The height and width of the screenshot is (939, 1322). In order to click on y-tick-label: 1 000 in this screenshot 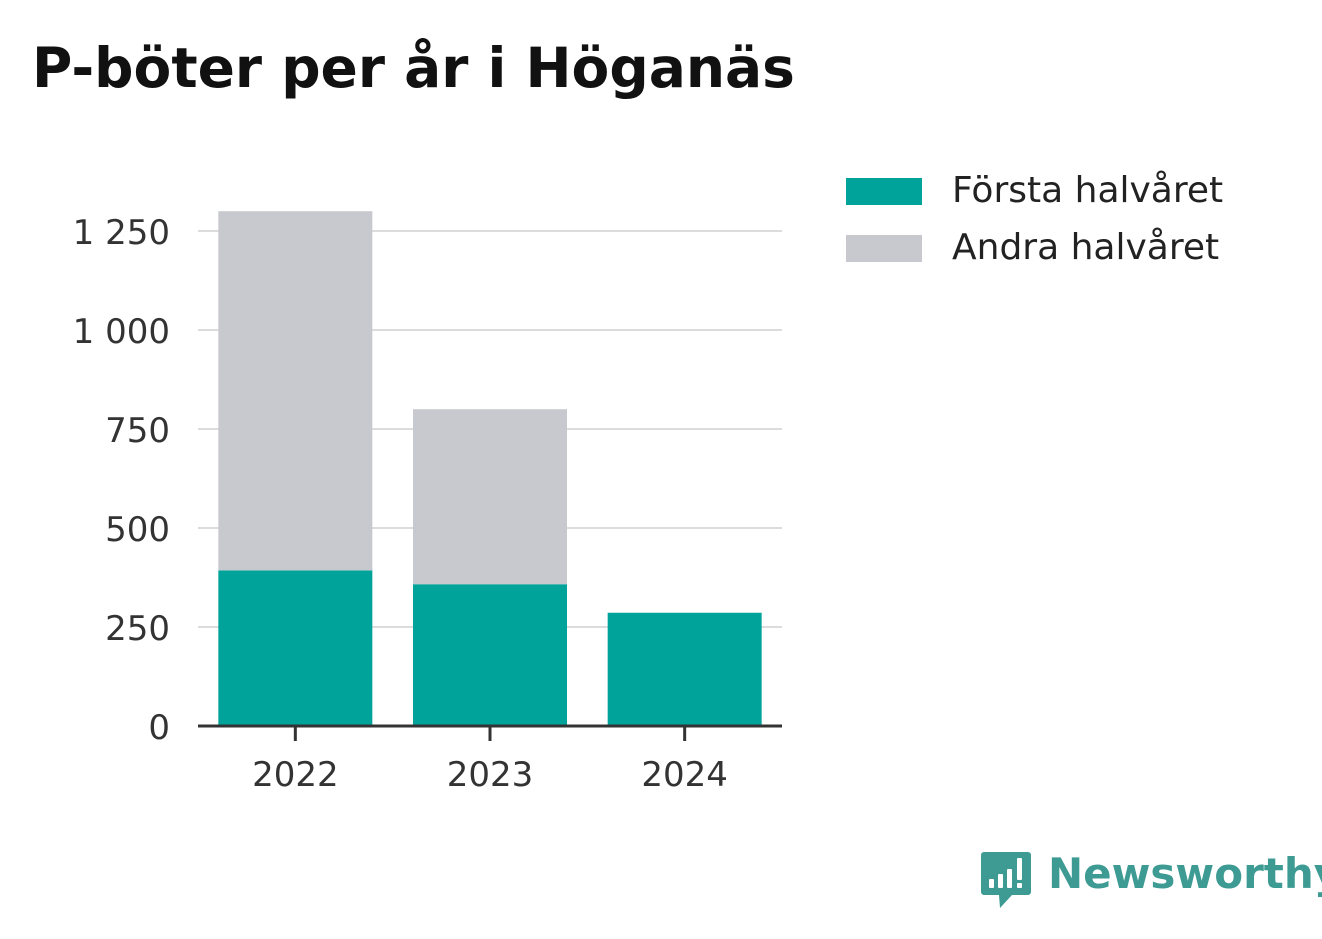, I will do `click(121, 332)`.